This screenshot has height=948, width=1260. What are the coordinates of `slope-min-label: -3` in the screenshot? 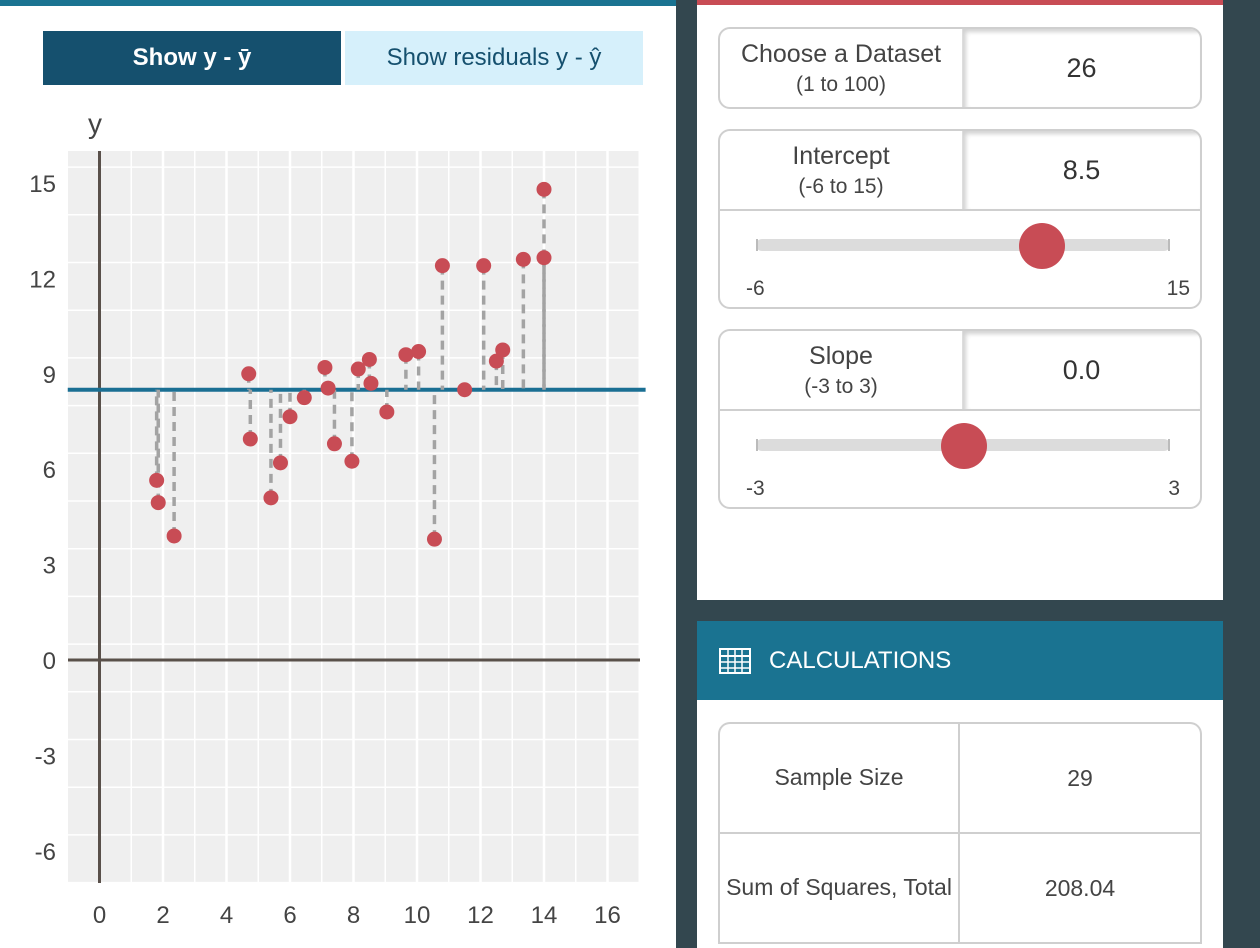 It's located at (755, 488).